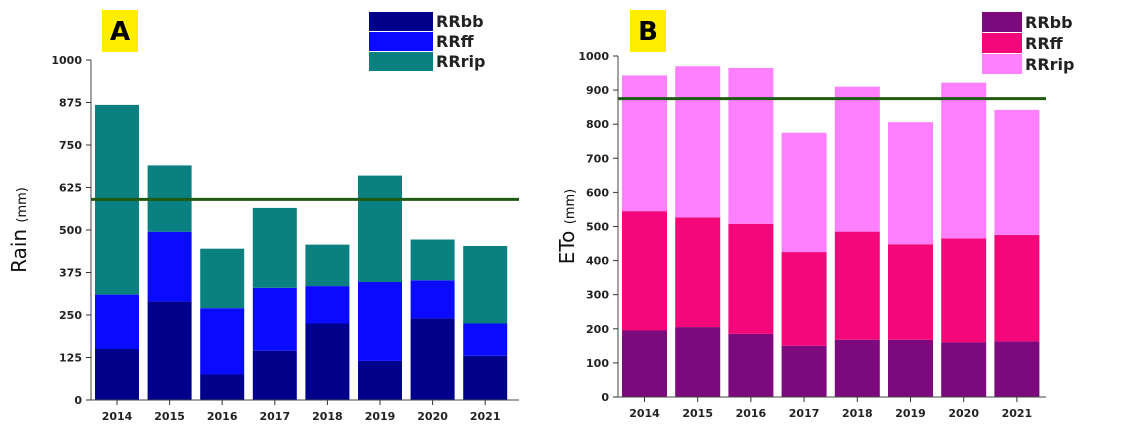 The height and width of the screenshot is (425, 1121). Describe the element at coordinates (698, 362) in the screenshot. I see `chart-b-bar-rrbb-2015` at that location.